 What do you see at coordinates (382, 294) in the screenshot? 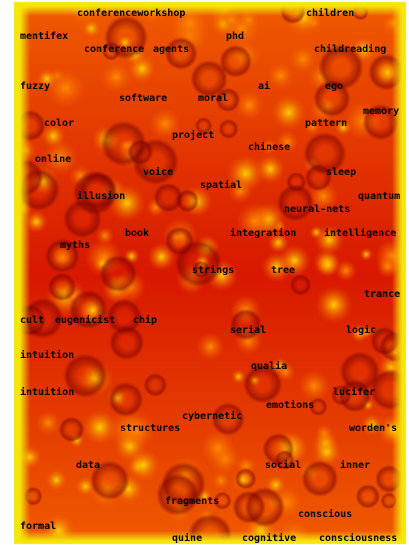
I see `term-label: trance` at bounding box center [382, 294].